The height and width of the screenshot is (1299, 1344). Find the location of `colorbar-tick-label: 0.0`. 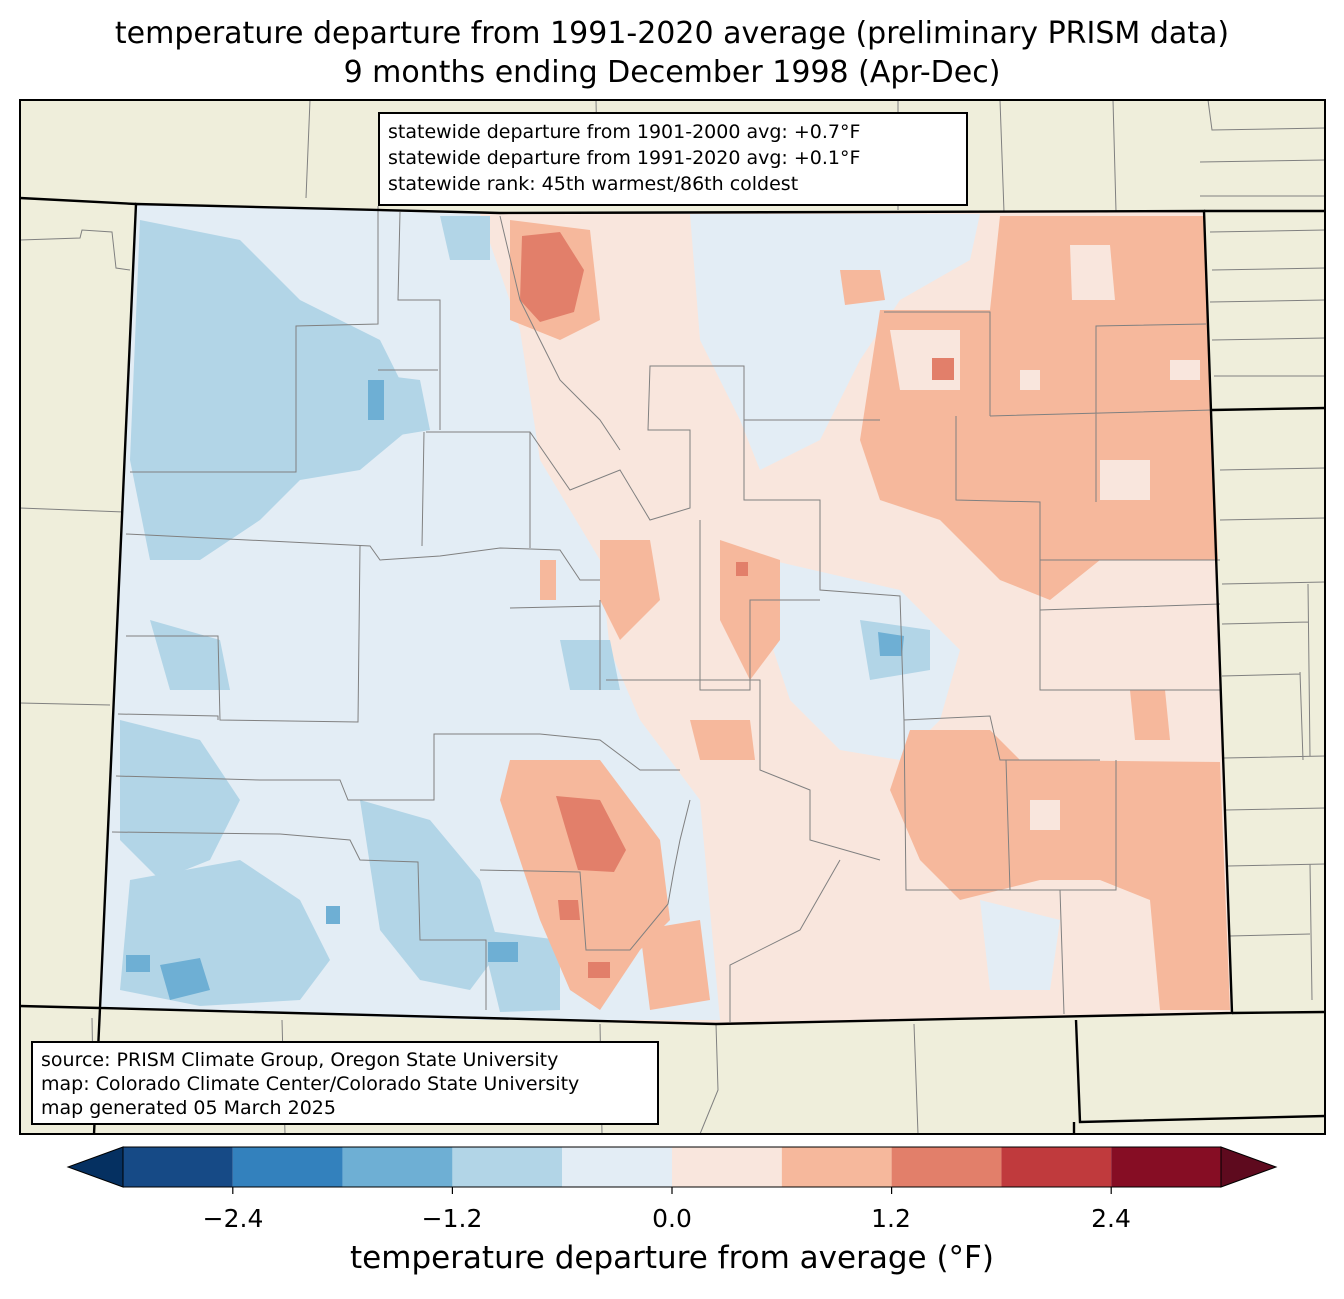

colorbar-tick-label: 0.0 is located at coordinates (672, 1218).